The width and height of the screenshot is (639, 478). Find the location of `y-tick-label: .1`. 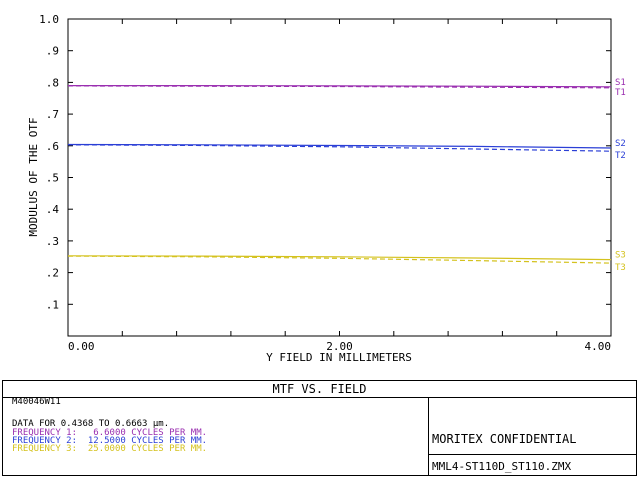

y-tick-label: .1 is located at coordinates (52, 304).